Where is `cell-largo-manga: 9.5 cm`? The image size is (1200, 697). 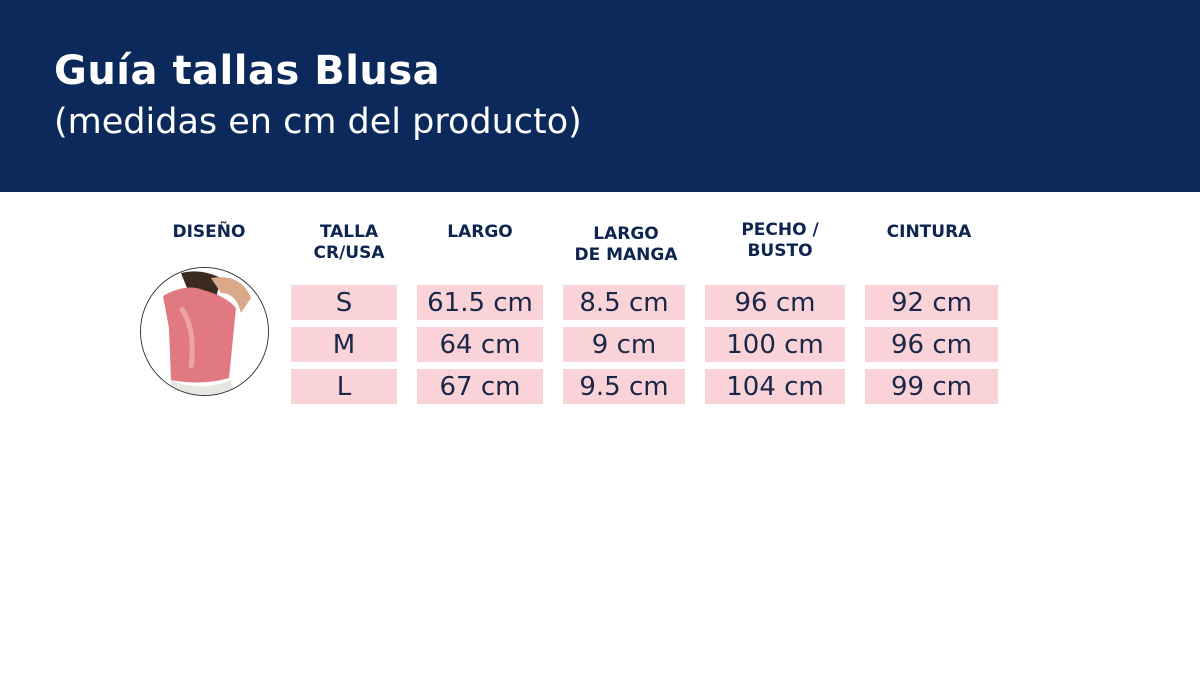 cell-largo-manga: 9.5 cm is located at coordinates (624, 386).